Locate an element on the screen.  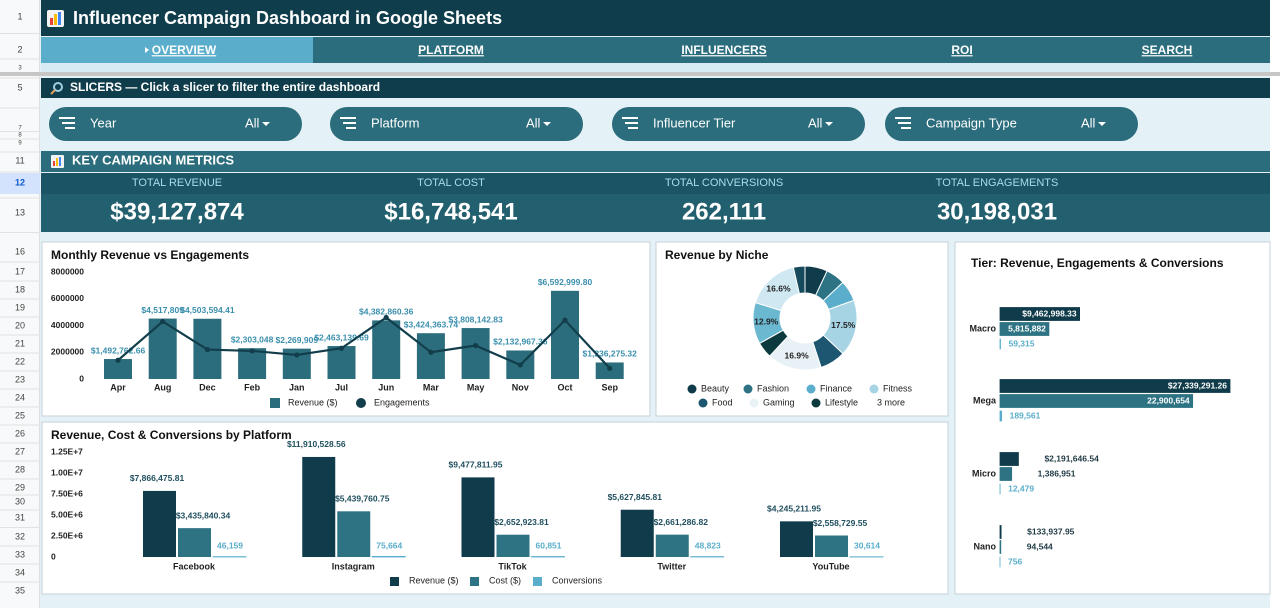
y-tick-label: Nano is located at coordinates (985, 546).